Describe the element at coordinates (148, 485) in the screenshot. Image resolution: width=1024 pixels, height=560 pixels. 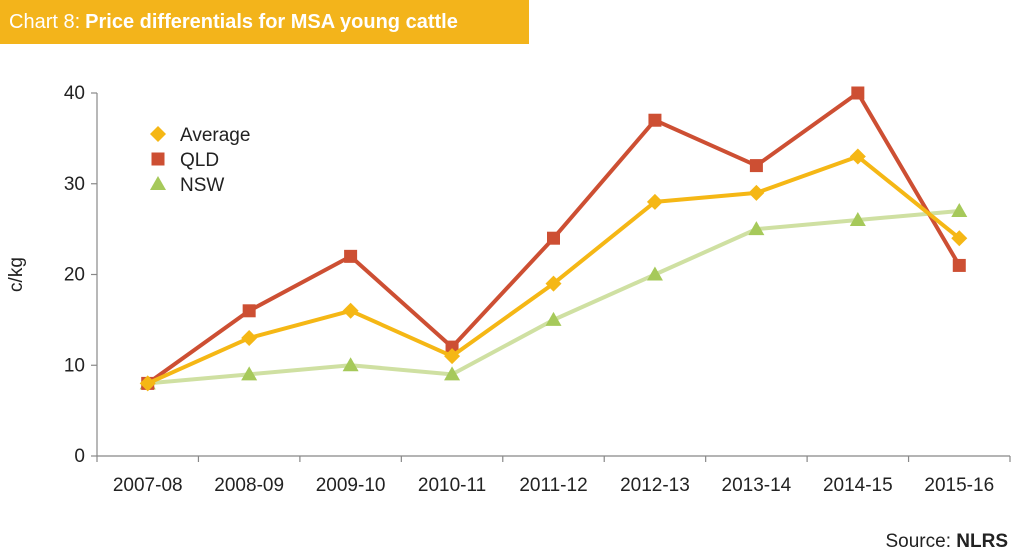
I see `x-tick-label: 2007-08` at that location.